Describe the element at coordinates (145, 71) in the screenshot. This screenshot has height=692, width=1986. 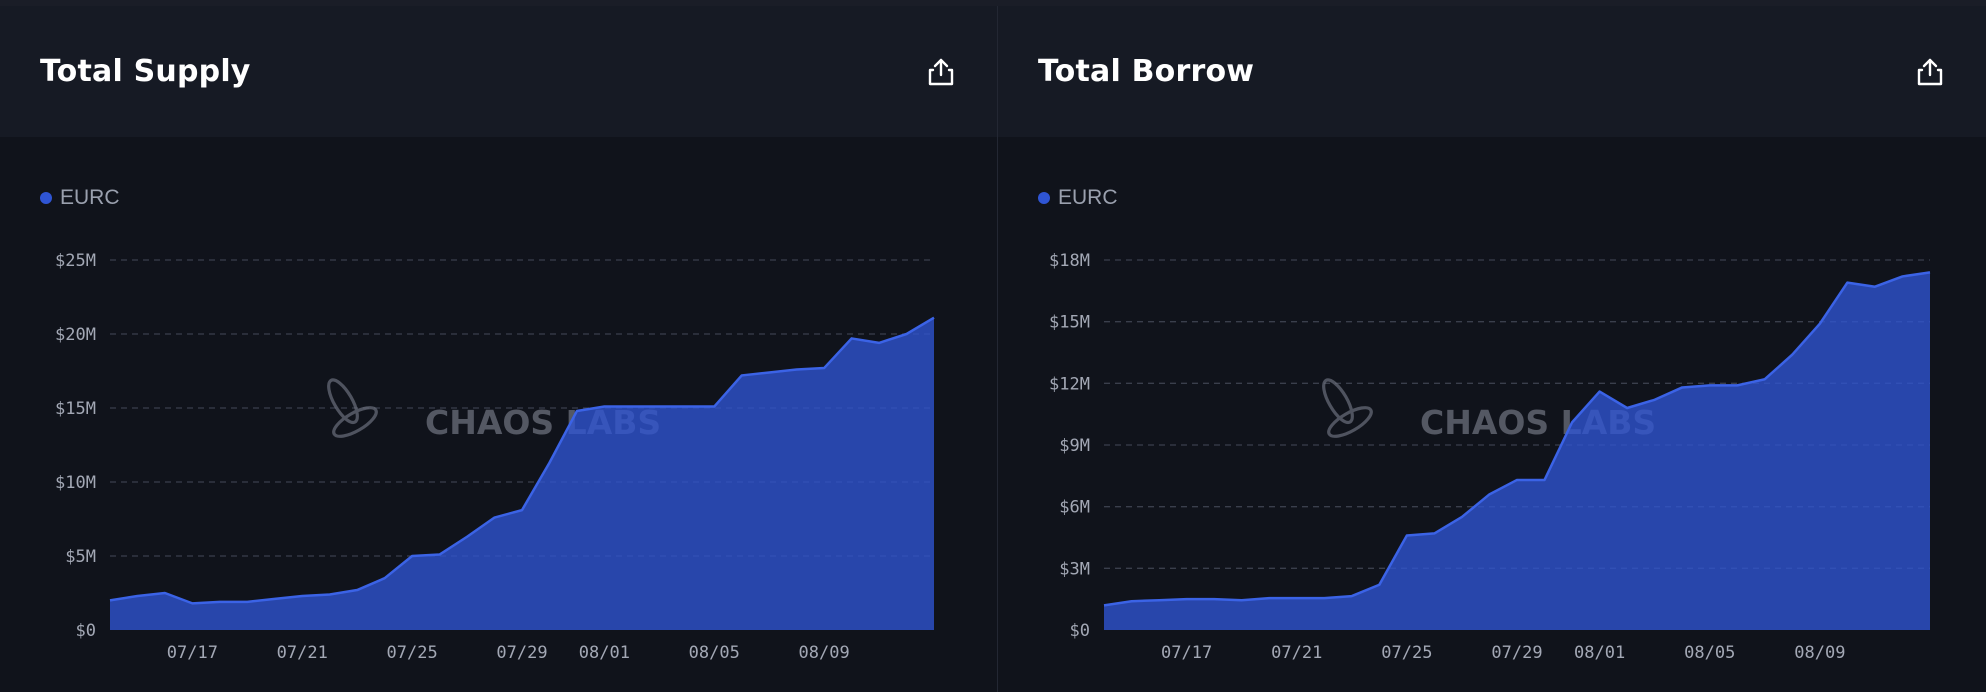
I see `panel-title: Total Supply` at that location.